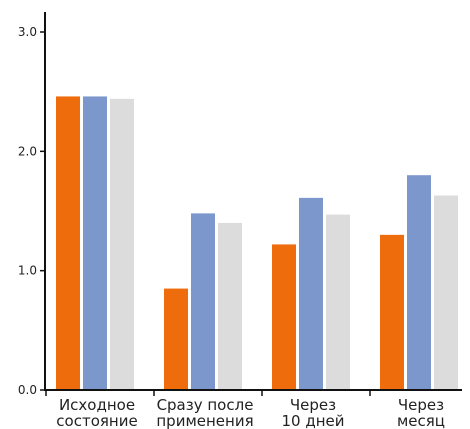 The image size is (470, 429). What do you see at coordinates (204, 420) in the screenshot?
I see `category-label-2-line-2: применения` at bounding box center [204, 420].